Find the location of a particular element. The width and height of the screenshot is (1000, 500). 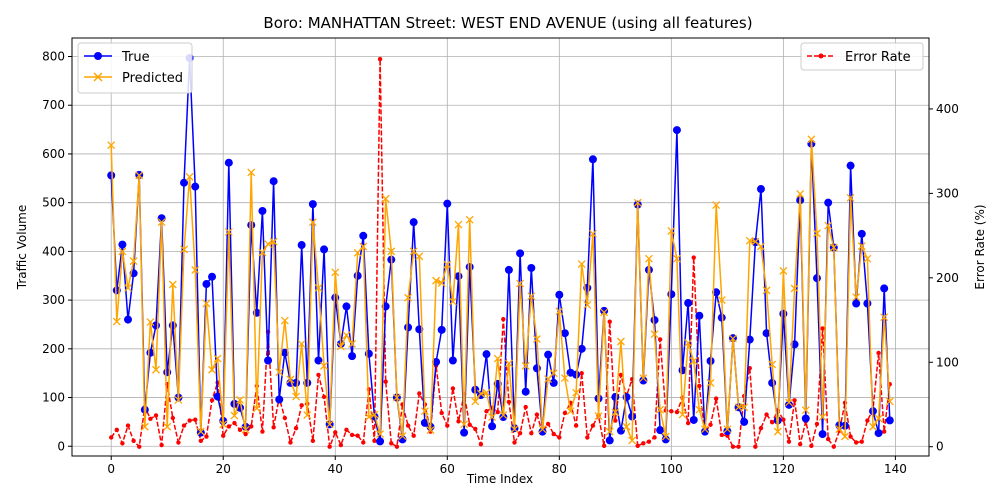

y-tick-label-left: 100 is located at coordinates (53, 398).